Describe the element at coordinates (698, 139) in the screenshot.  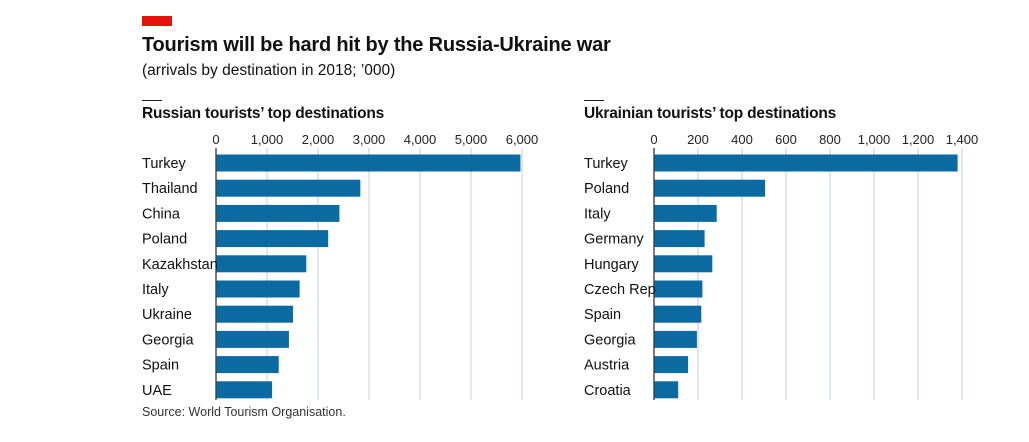
I see `ukraine-tick-label: 200` at that location.